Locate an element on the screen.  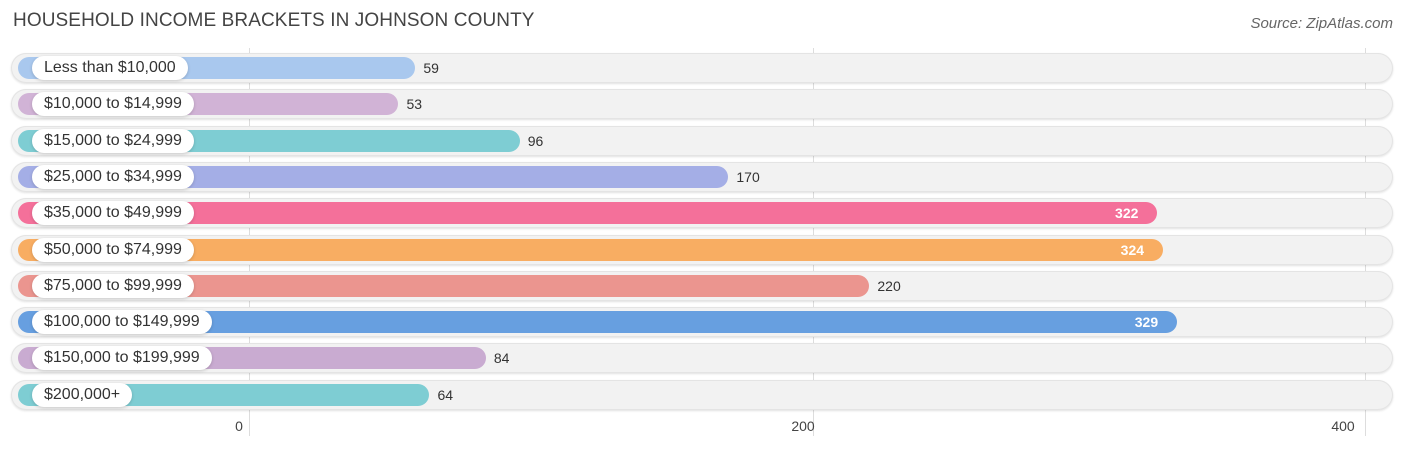
value-label: 170 is located at coordinates (748, 176).